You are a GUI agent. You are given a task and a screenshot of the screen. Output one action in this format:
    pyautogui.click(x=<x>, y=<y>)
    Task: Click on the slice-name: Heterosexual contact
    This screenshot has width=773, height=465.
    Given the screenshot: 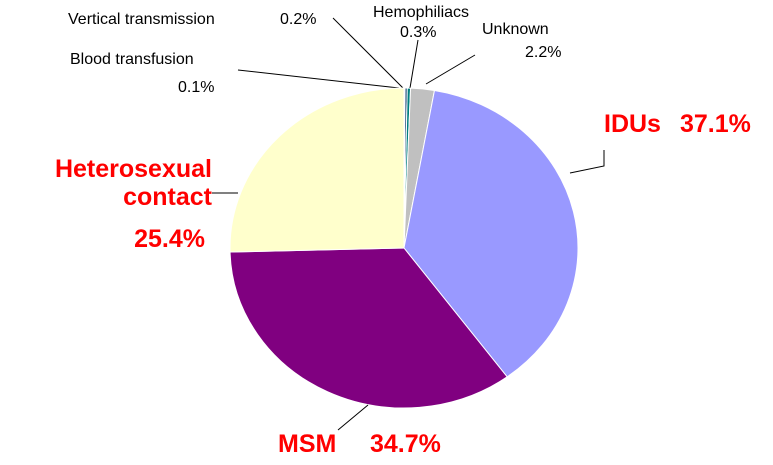 What is the action you would take?
    pyautogui.click(x=133, y=183)
    